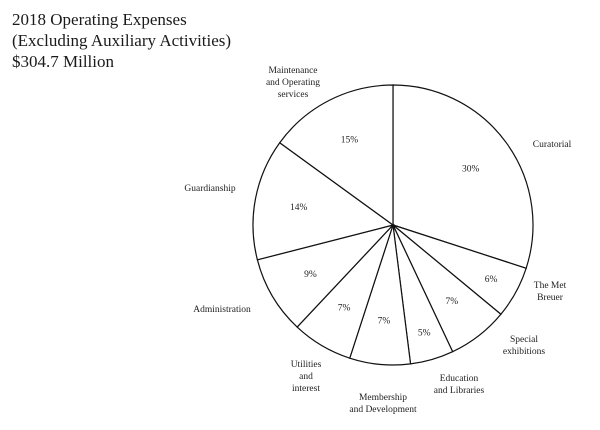  What do you see at coordinates (383, 404) in the screenshot?
I see `category-label-membership-and-development: Membership and Development` at bounding box center [383, 404].